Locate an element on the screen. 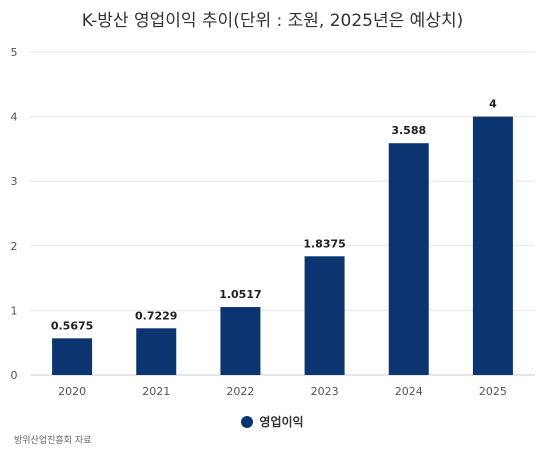 The image size is (545, 450). data-label: 4 is located at coordinates (493, 104).